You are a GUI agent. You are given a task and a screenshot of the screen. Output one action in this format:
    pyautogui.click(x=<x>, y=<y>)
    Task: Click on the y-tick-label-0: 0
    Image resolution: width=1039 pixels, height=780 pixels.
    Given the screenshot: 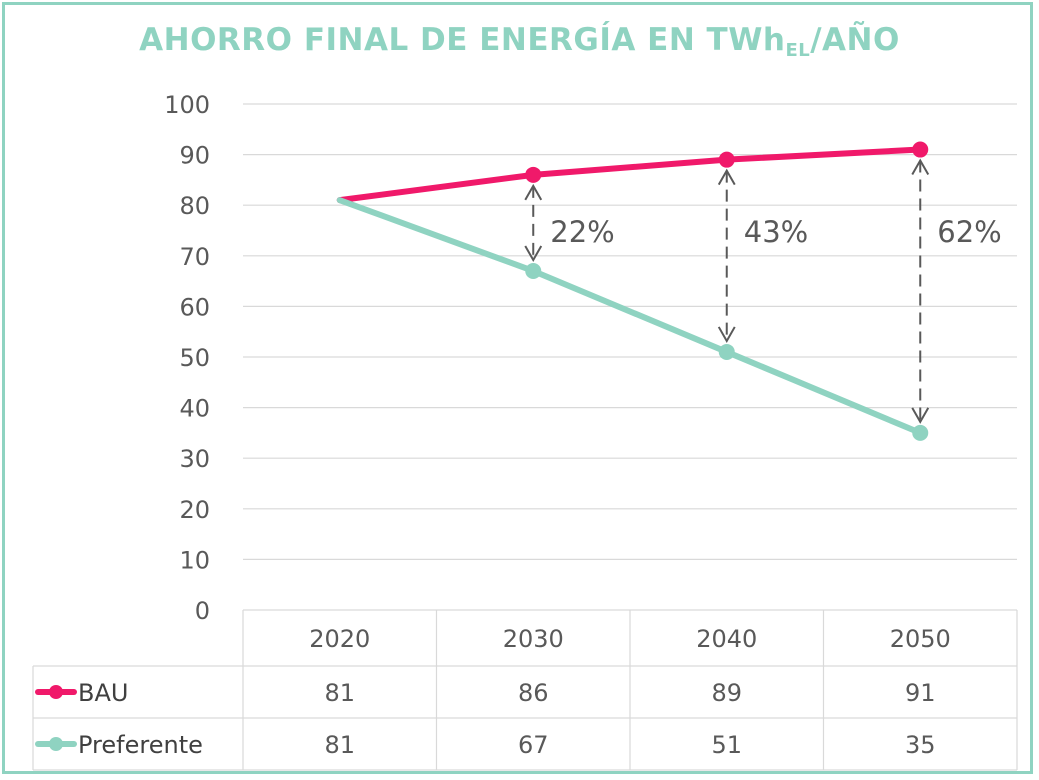 What is the action you would take?
    pyautogui.click(x=202, y=611)
    